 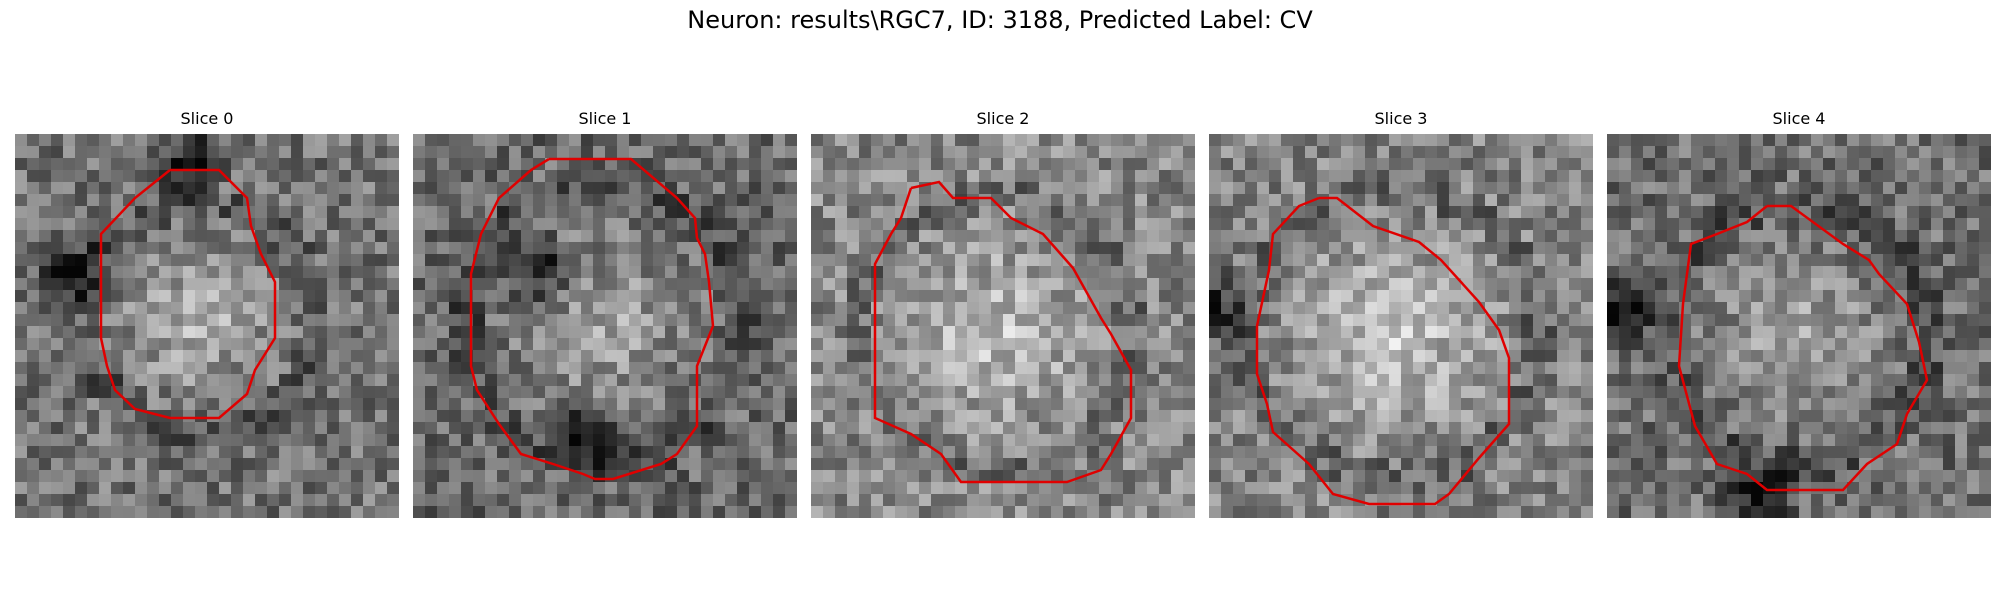 I want to click on slice-panel-3: Slice 3, so click(x=1401, y=119).